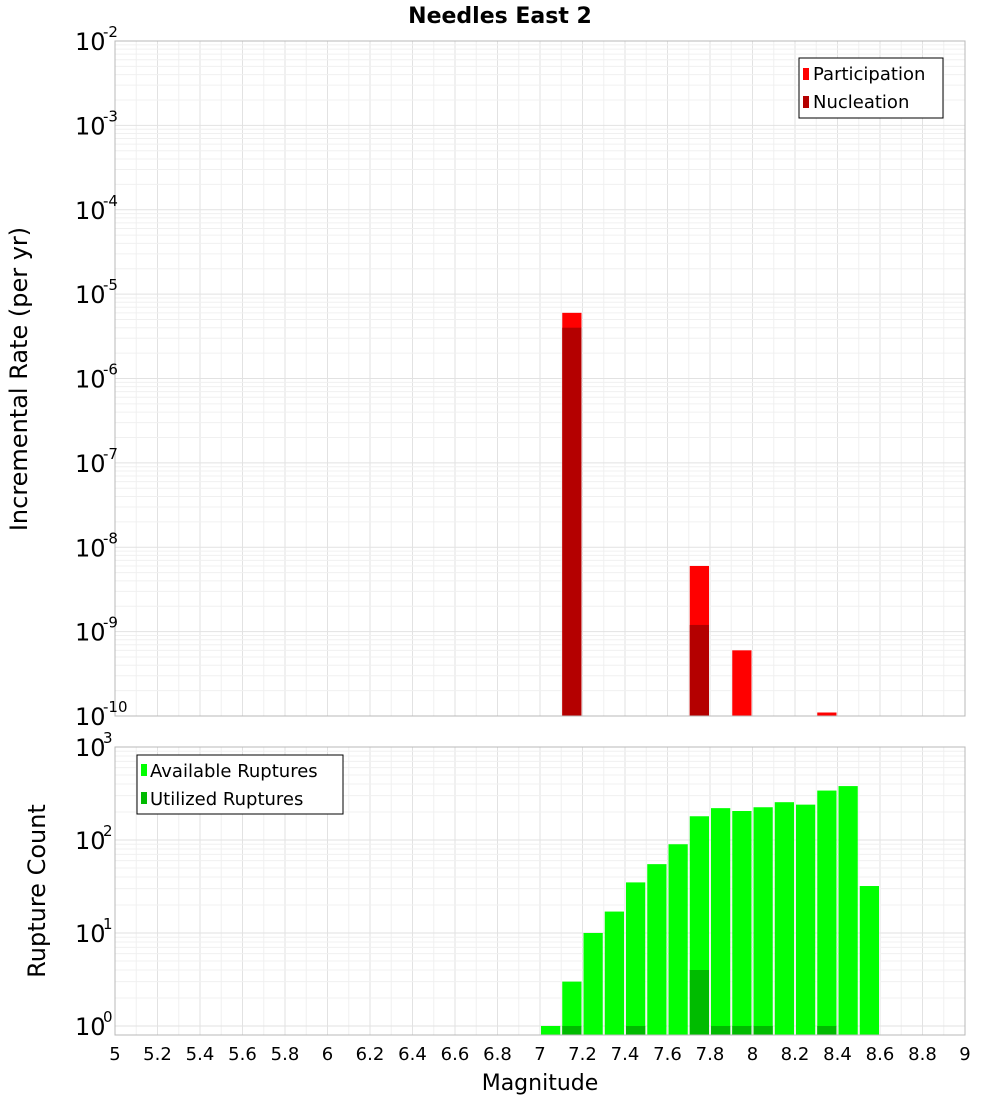 This screenshot has width=1000, height=1100. Describe the element at coordinates (795, 1054) in the screenshot. I see `x-tick-label: 8.2` at that location.